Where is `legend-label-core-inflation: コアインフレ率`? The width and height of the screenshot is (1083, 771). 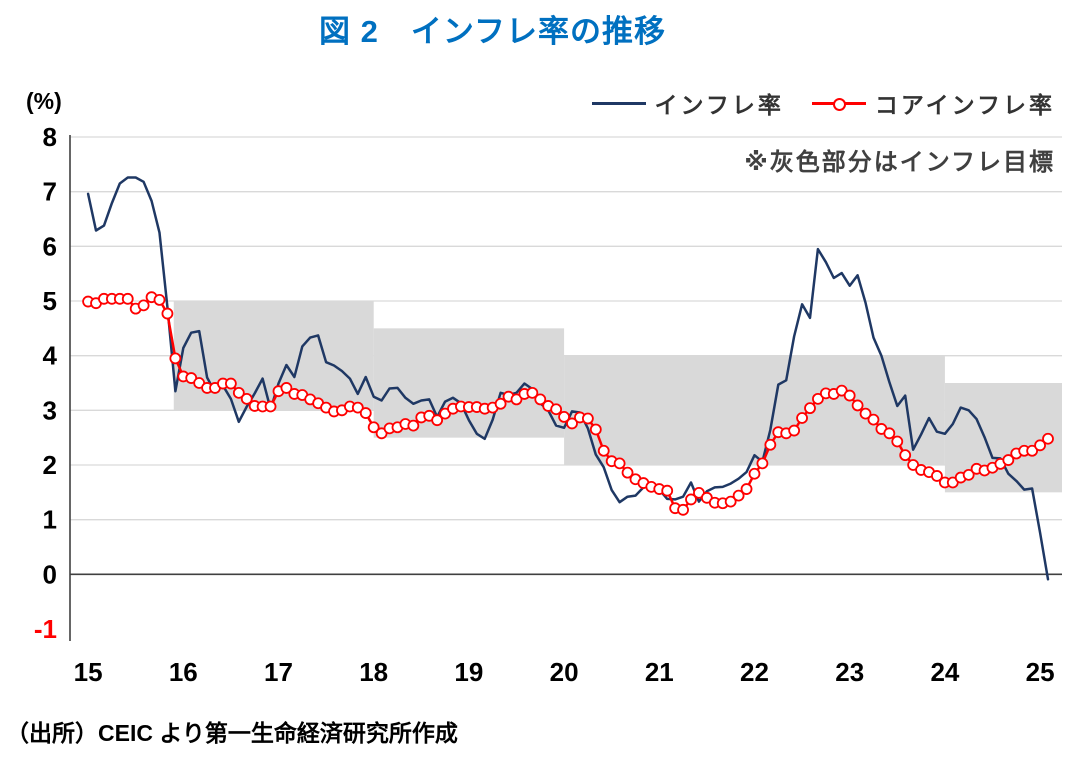 legend-label-core-inflation: コアインフレ率 is located at coordinates (964, 105).